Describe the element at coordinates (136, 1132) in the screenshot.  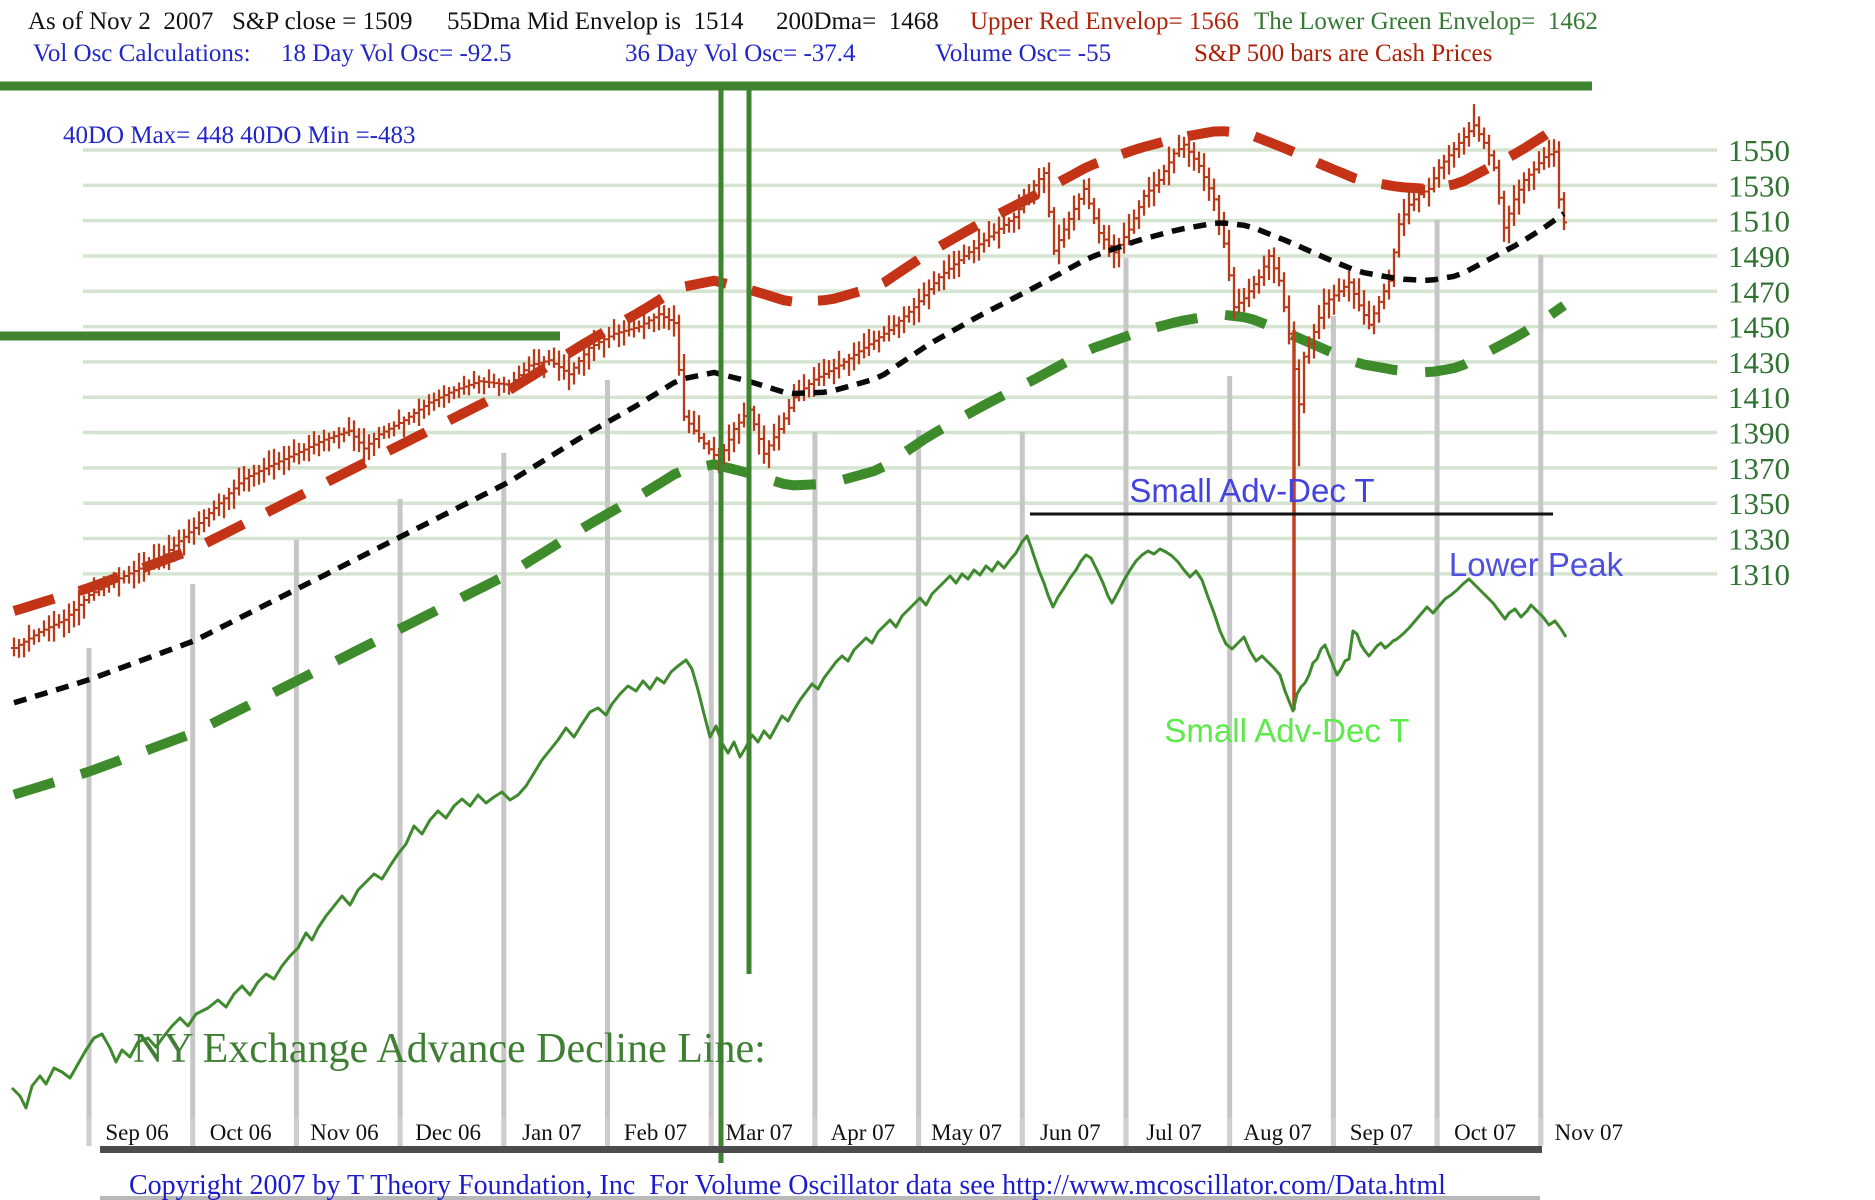
I see `month-label: Sep 06` at that location.